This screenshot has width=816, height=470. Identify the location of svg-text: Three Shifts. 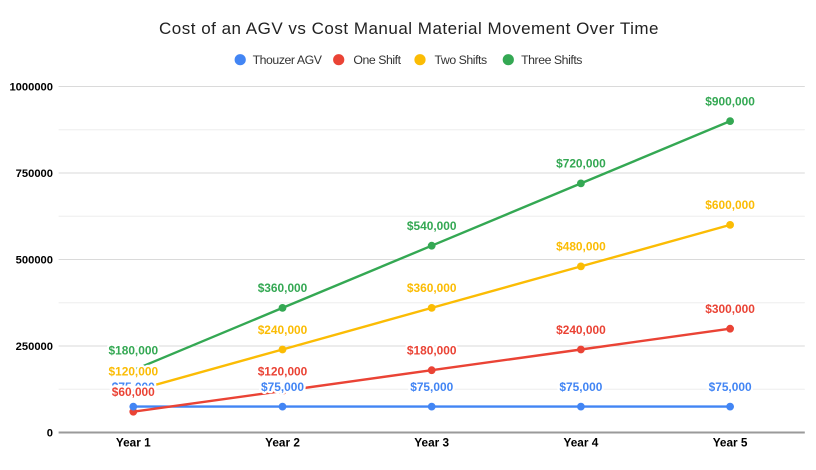
(551, 60).